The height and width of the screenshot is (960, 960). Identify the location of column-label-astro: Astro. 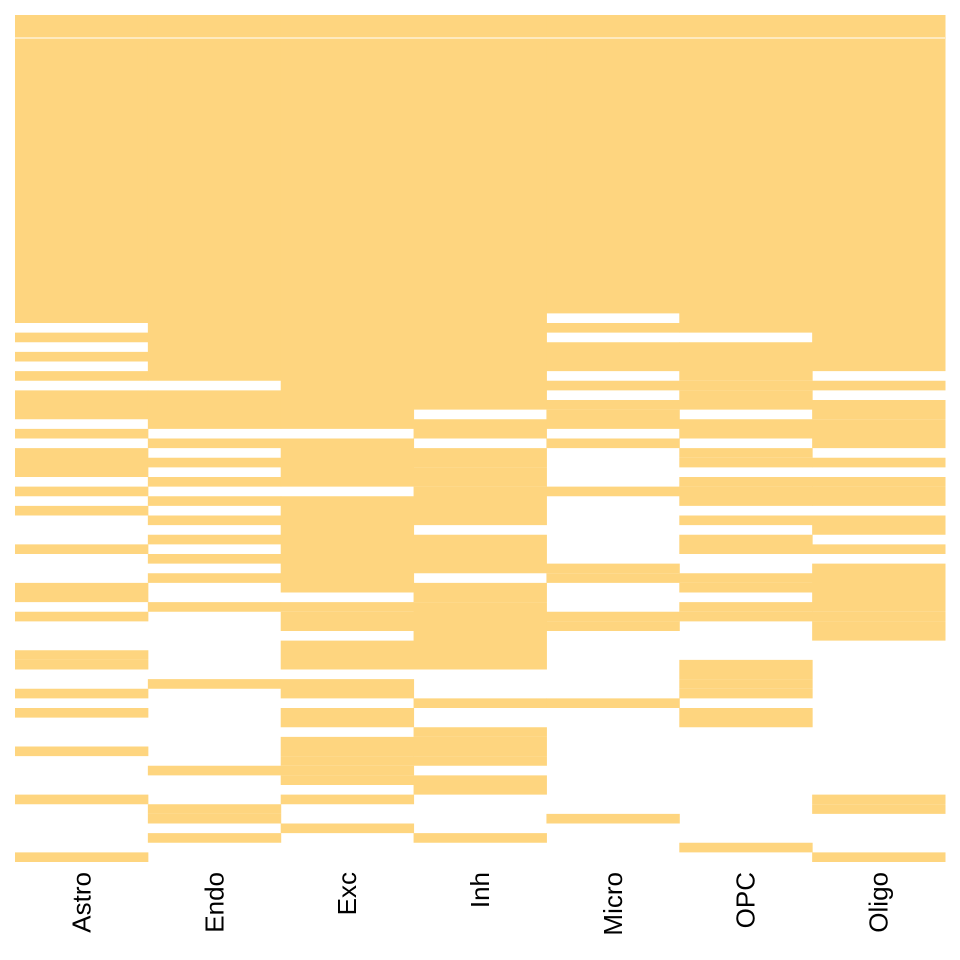
(81, 902).